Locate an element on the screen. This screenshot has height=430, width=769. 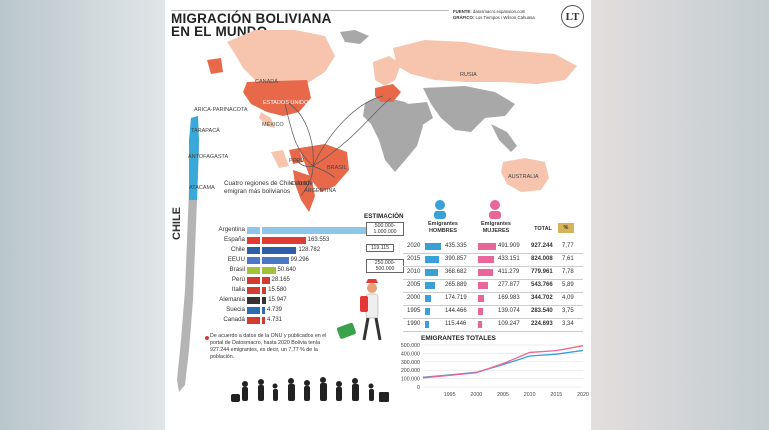
bar-value-label: 4.739 is located at coordinates (275, 310).